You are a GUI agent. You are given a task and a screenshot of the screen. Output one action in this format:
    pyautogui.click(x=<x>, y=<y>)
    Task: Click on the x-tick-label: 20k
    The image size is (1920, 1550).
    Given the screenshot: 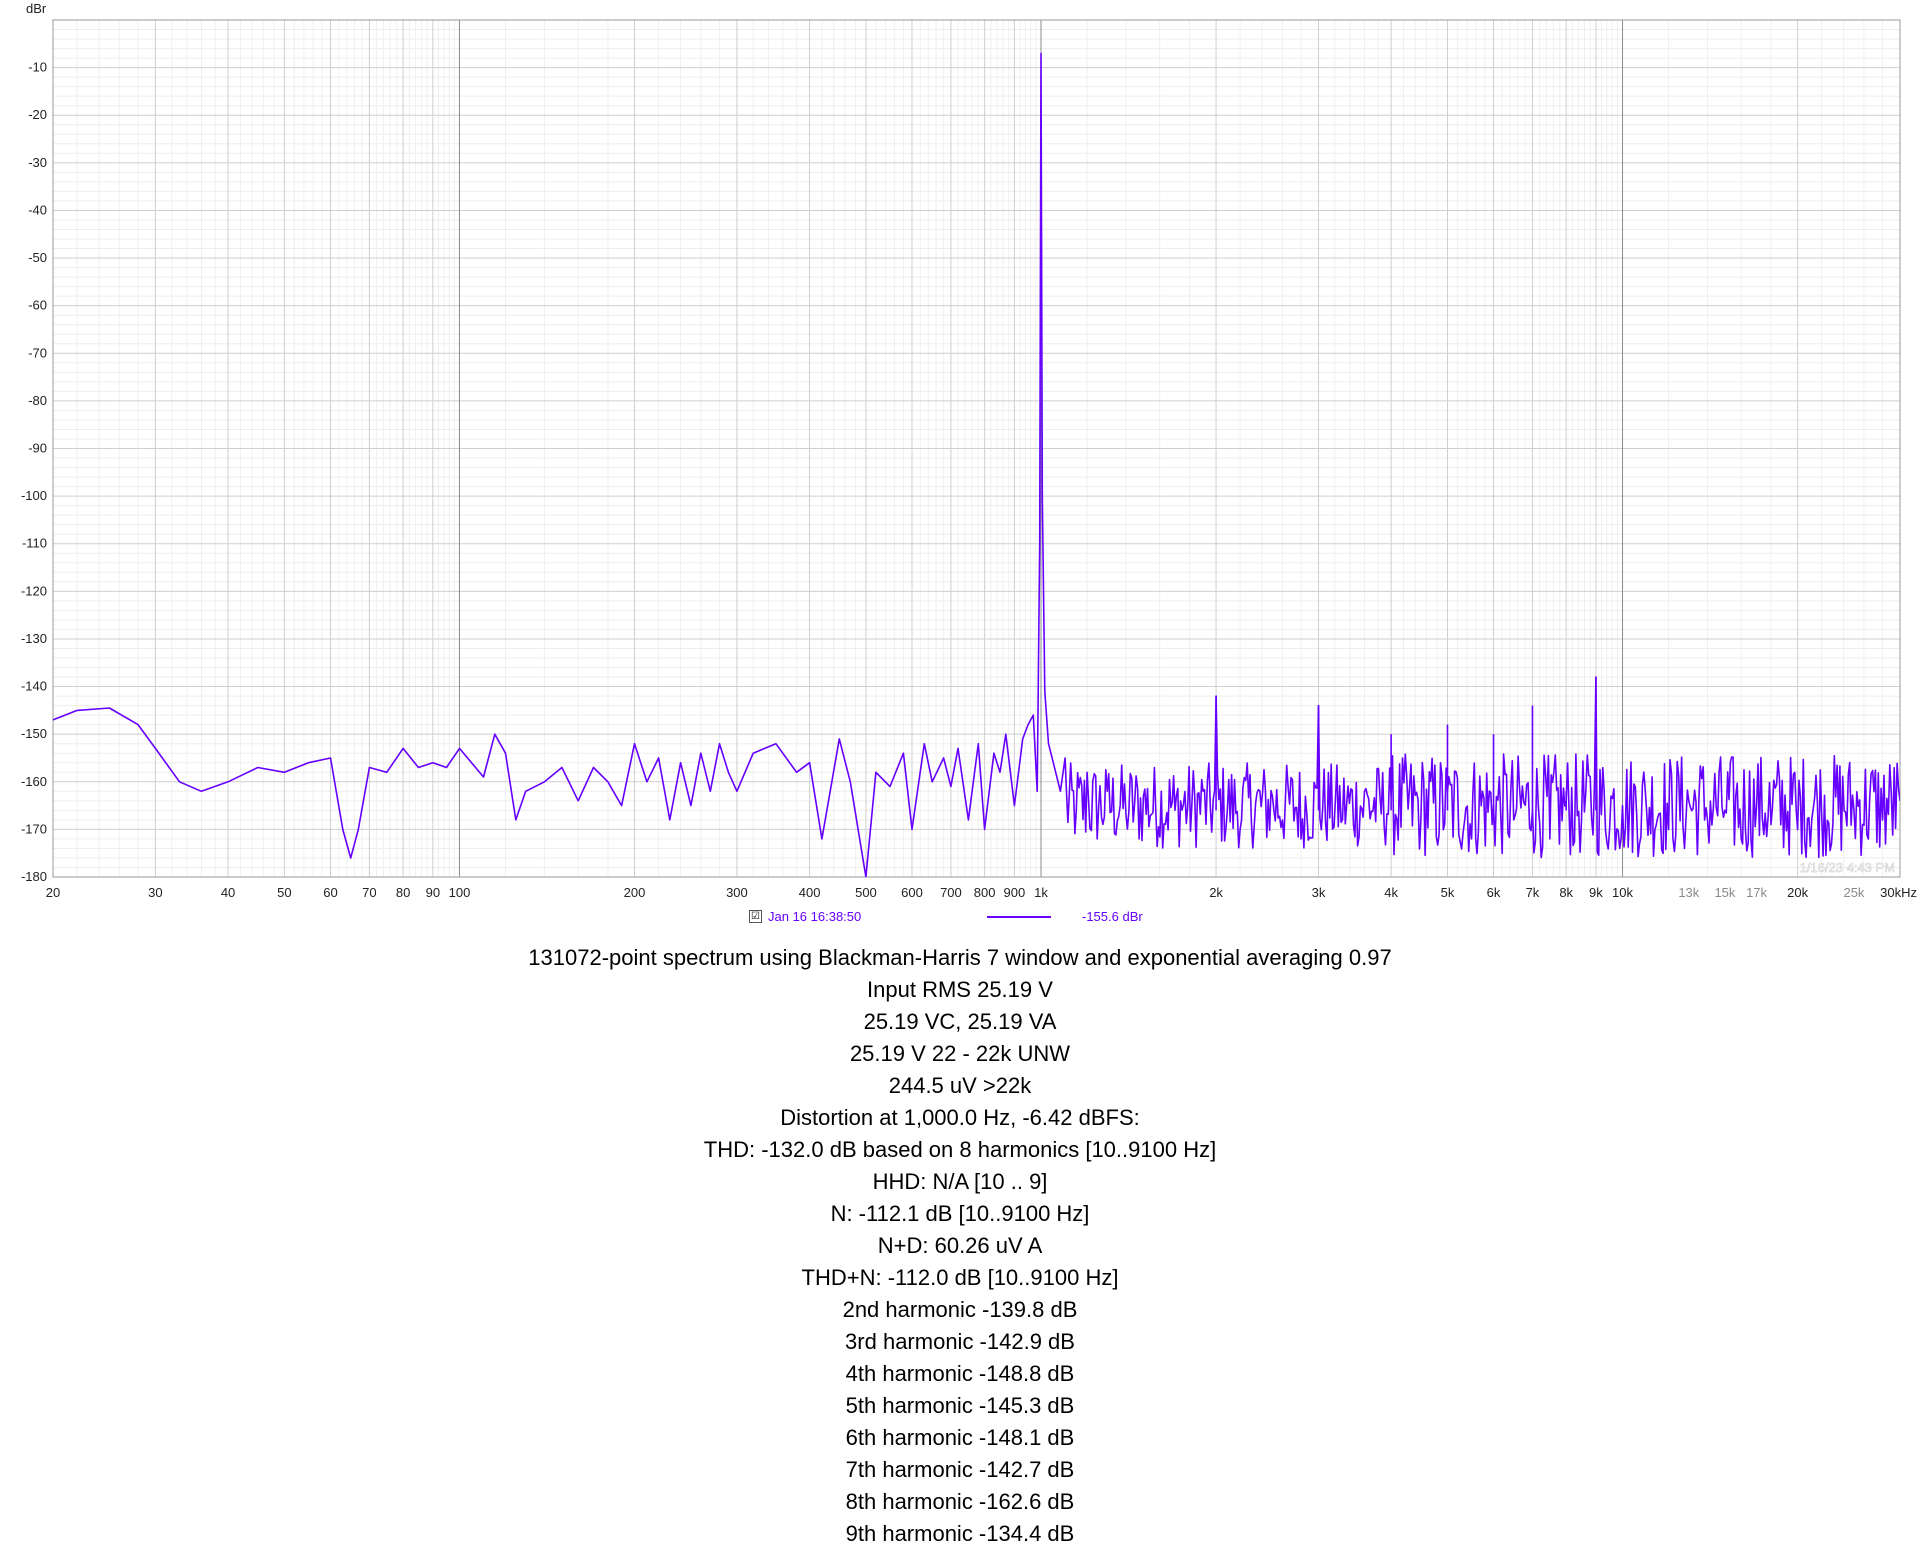 What is the action you would take?
    pyautogui.click(x=1797, y=892)
    